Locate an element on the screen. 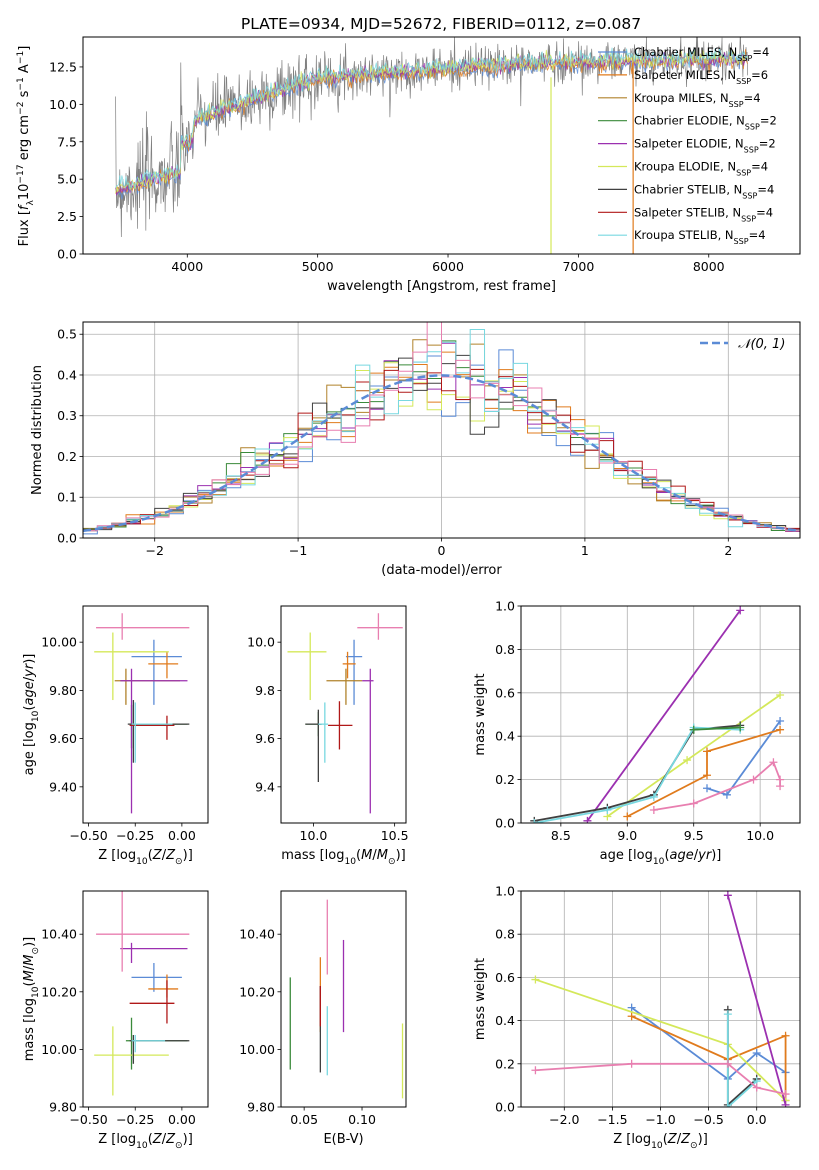 The image size is (819, 1170). x-tick-label: −1.5 is located at coordinates (612, 1119).